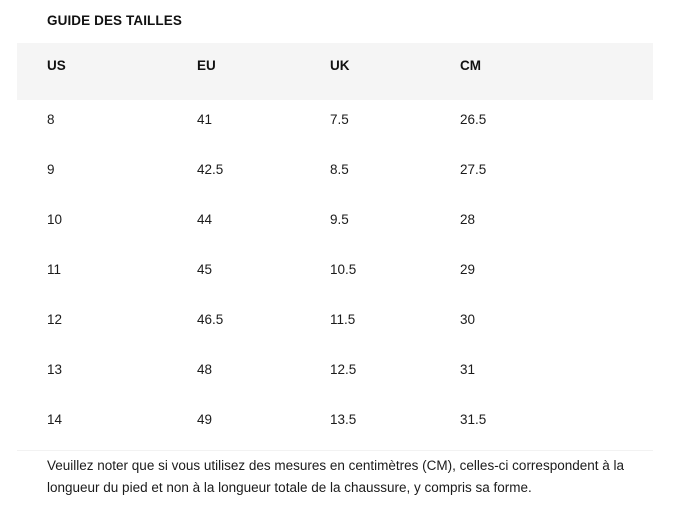 This screenshot has width=678, height=505. What do you see at coordinates (55, 319) in the screenshot?
I see `size-cell-us: 12` at bounding box center [55, 319].